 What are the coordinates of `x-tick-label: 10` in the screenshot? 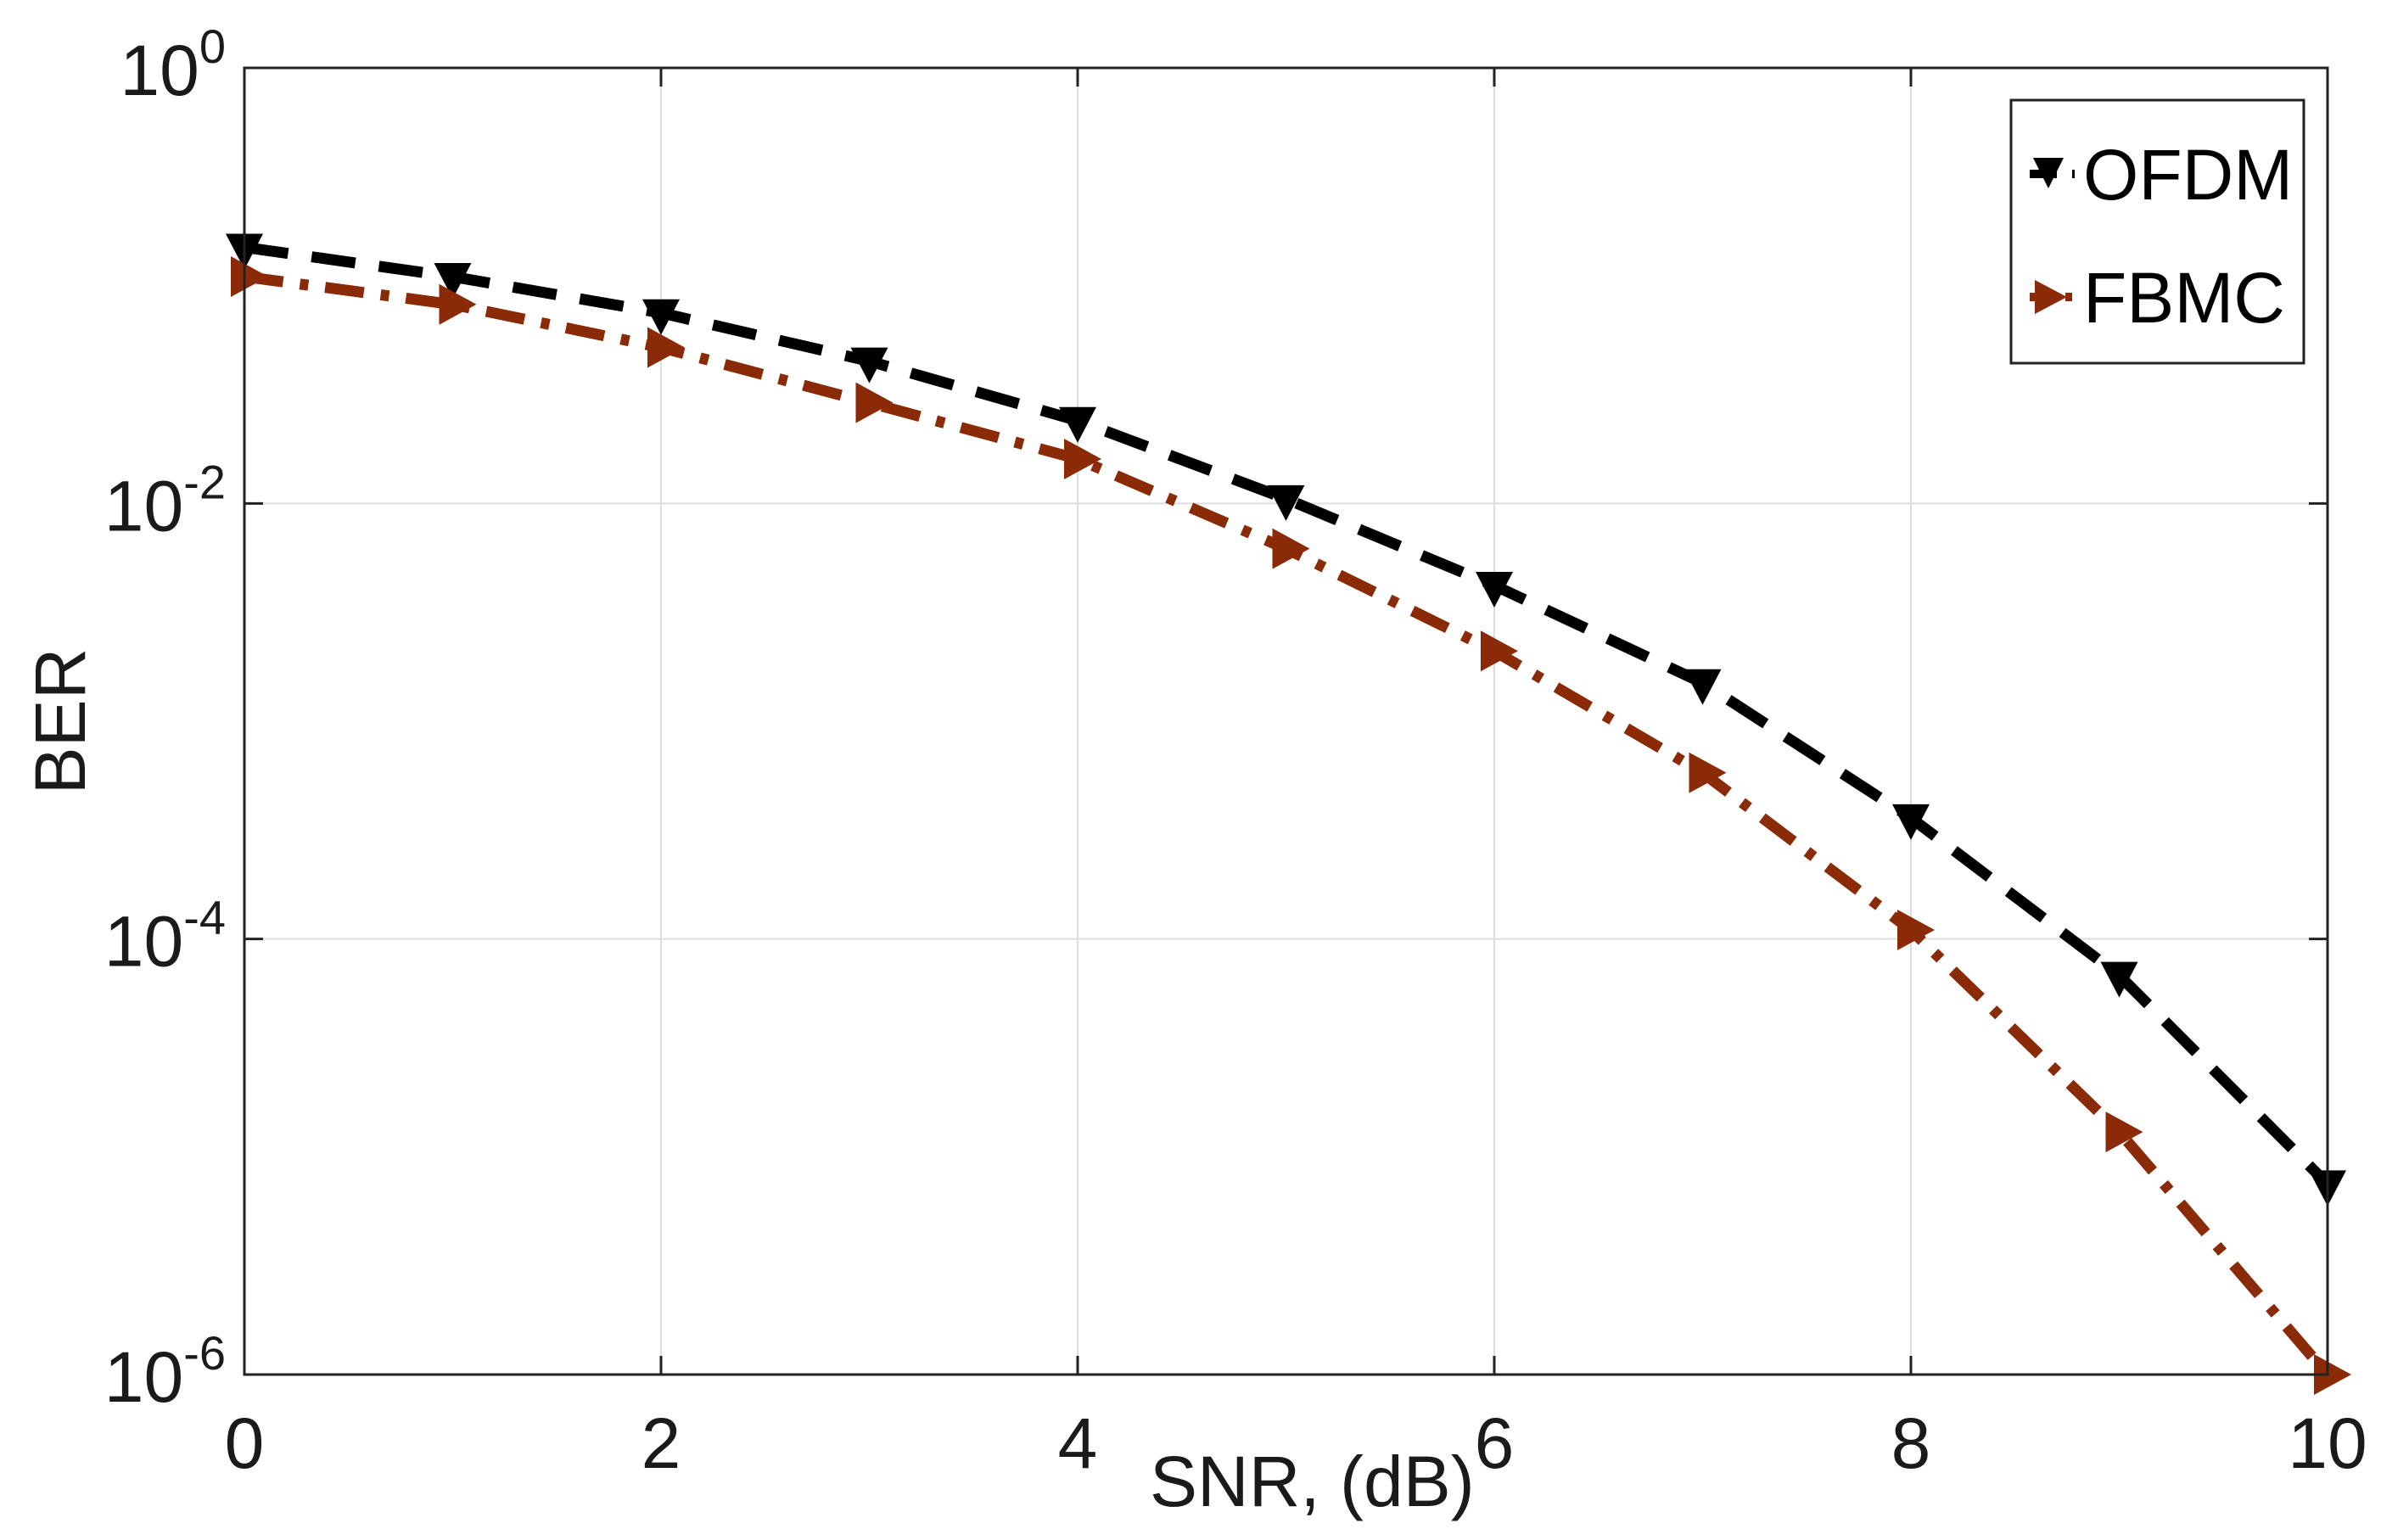 It's located at (2327, 1443).